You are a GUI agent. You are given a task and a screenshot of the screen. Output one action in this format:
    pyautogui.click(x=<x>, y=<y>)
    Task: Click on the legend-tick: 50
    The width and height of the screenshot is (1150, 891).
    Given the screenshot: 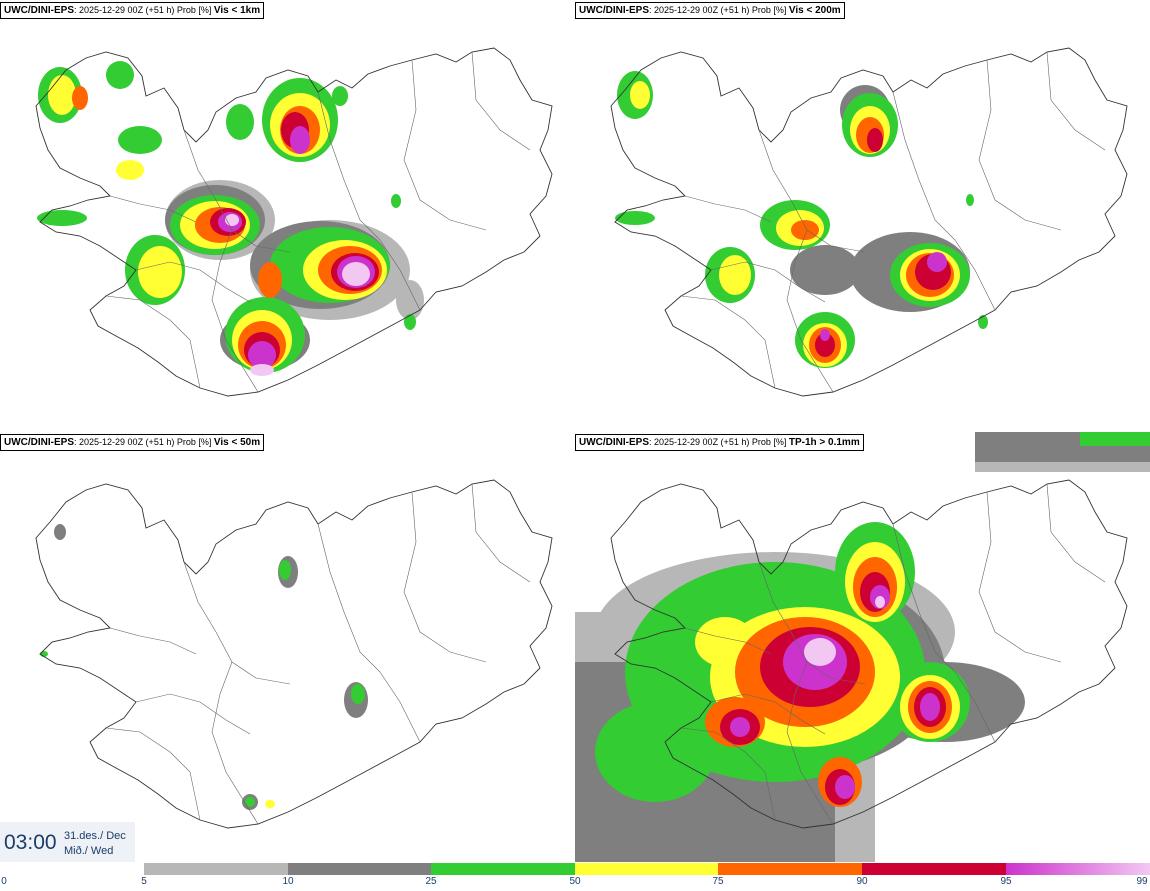 What is the action you would take?
    pyautogui.click(x=575, y=881)
    